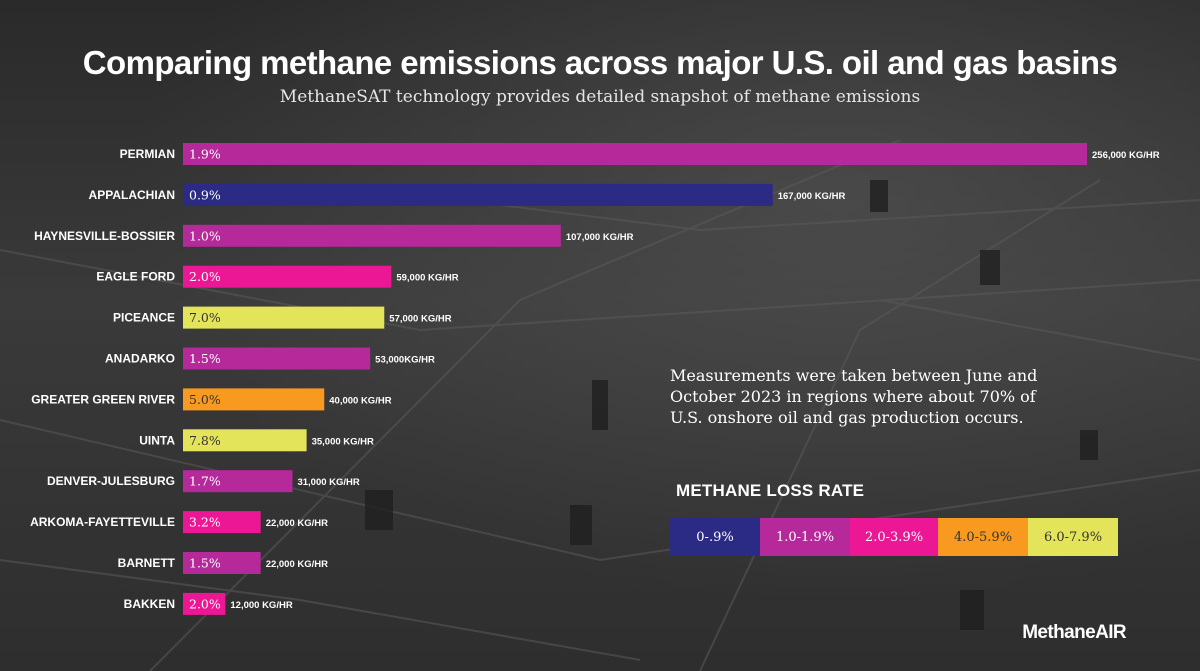 The width and height of the screenshot is (1200, 671). I want to click on loss-rate-label: 0.9%, so click(205, 194).